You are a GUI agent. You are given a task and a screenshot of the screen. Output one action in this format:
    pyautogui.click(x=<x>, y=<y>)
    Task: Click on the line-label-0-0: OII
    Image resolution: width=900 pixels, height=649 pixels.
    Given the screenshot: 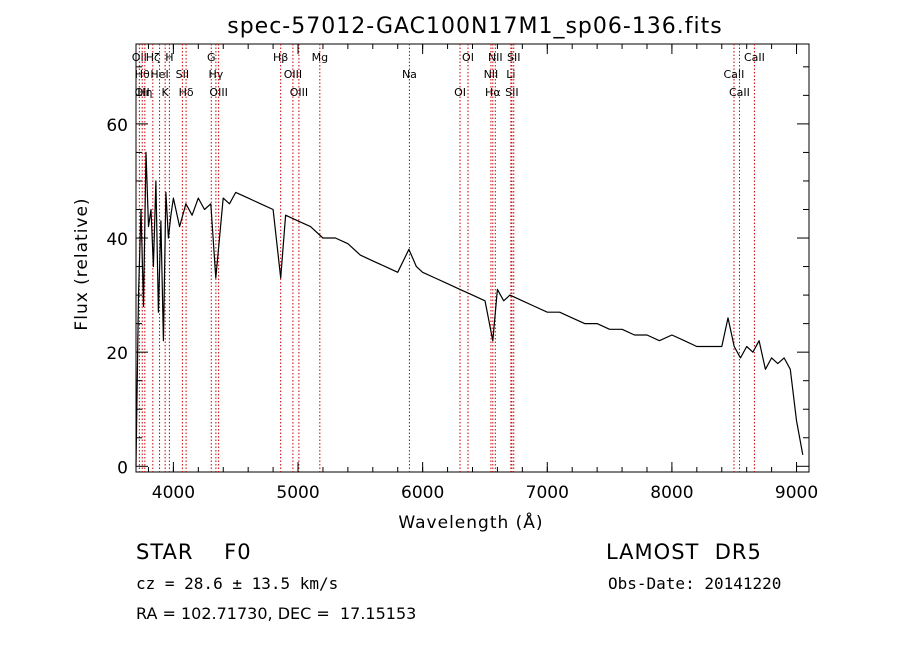 What is the action you would take?
    pyautogui.click(x=139, y=57)
    